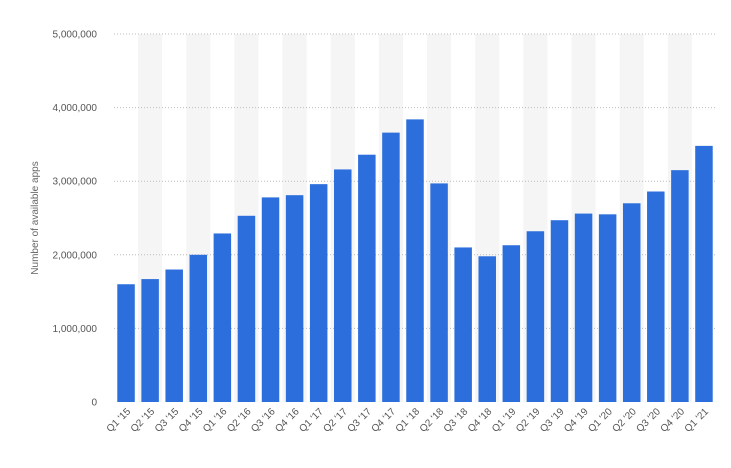  What do you see at coordinates (528, 420) in the screenshot?
I see `x-tick-label: Q2 '19` at bounding box center [528, 420].